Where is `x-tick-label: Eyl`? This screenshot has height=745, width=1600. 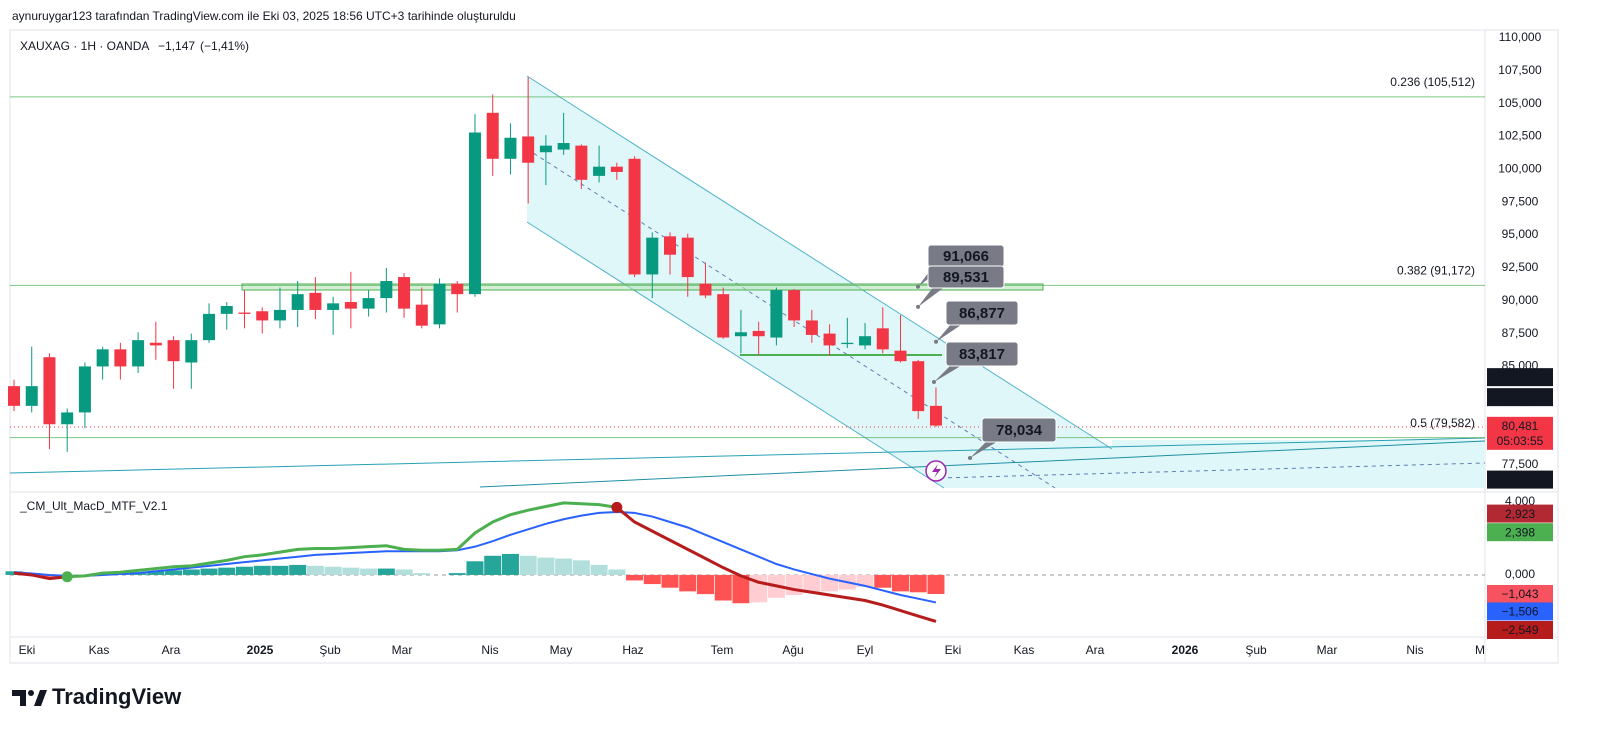 x-tick-label: Eyl is located at coordinates (865, 650).